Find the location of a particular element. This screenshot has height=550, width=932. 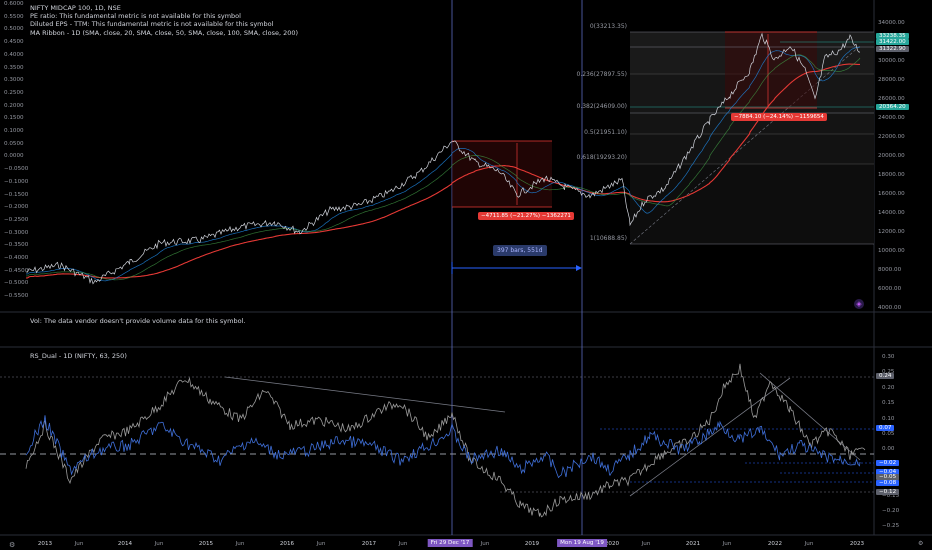

time-axis-tick: 2017 is located at coordinates (369, 544).